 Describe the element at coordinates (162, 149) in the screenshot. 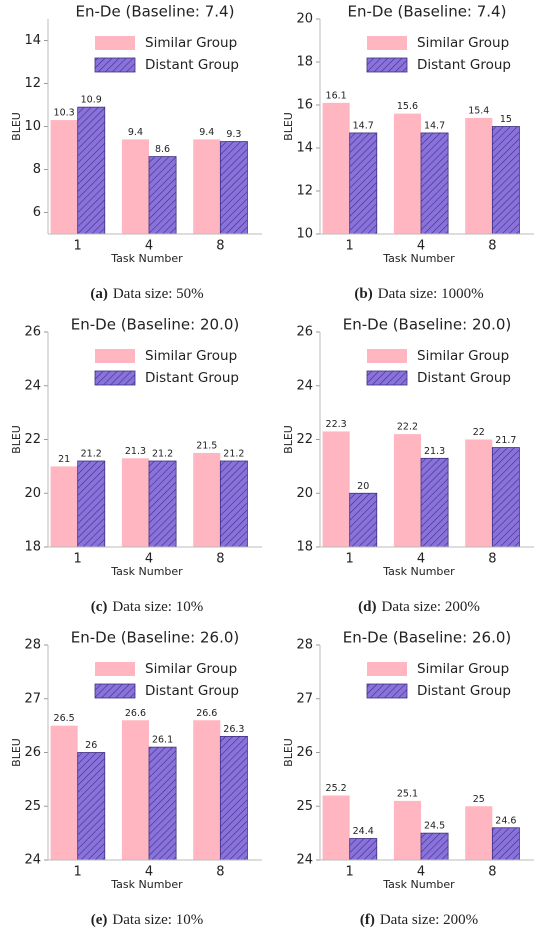

I see `data-label: 8.6` at that location.